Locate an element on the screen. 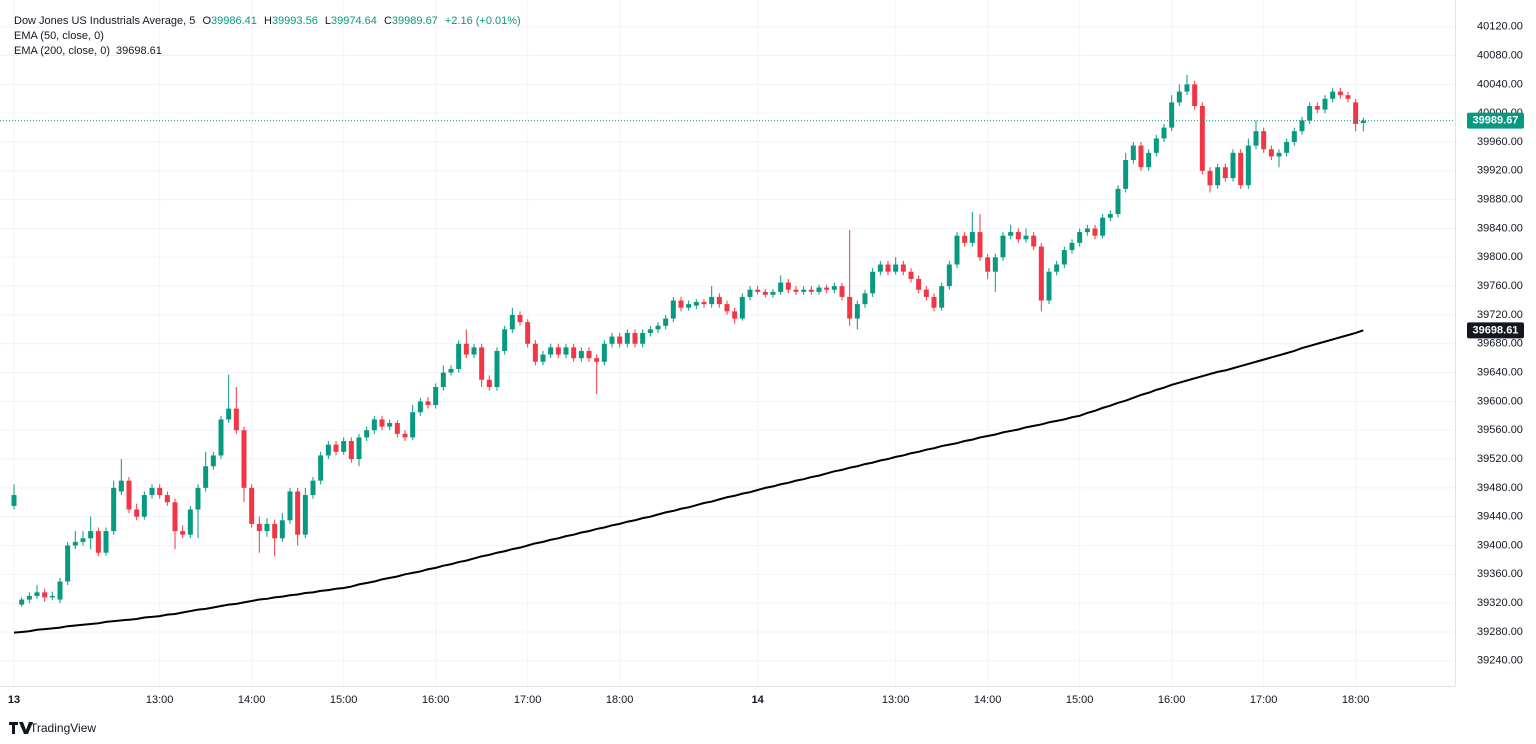 Image resolution: width=1536 pixels, height=744 pixels. y-tick-label: 39400.00 is located at coordinates (1500, 545).